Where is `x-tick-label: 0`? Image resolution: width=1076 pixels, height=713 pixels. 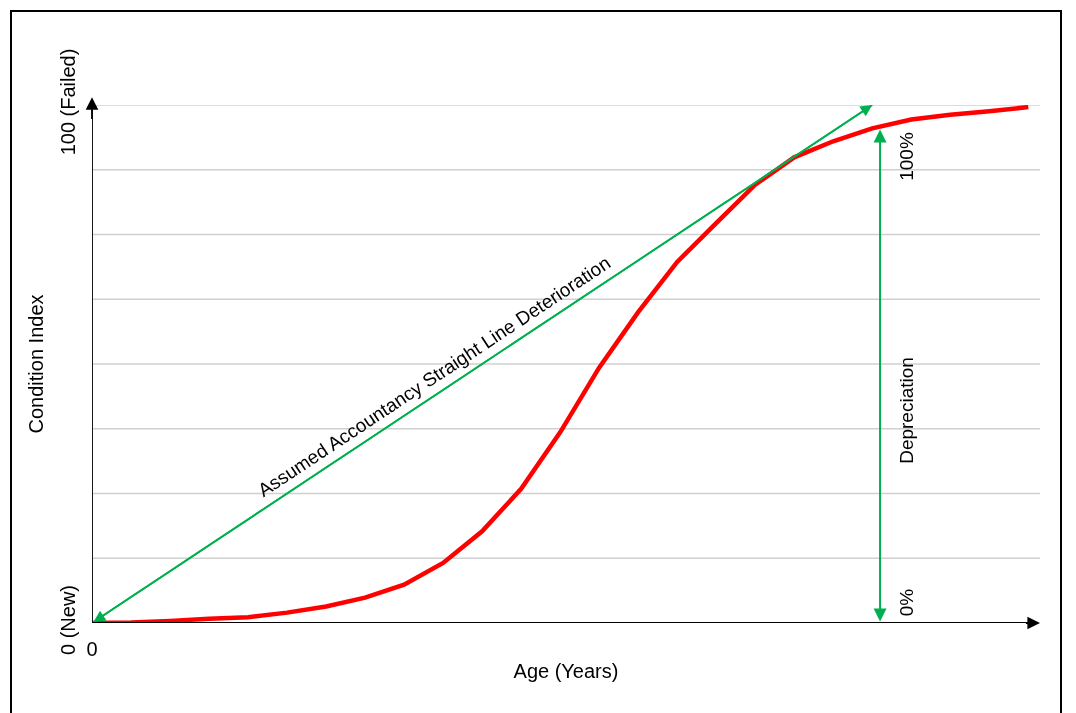
x-tick-label: 0 is located at coordinates (92, 649).